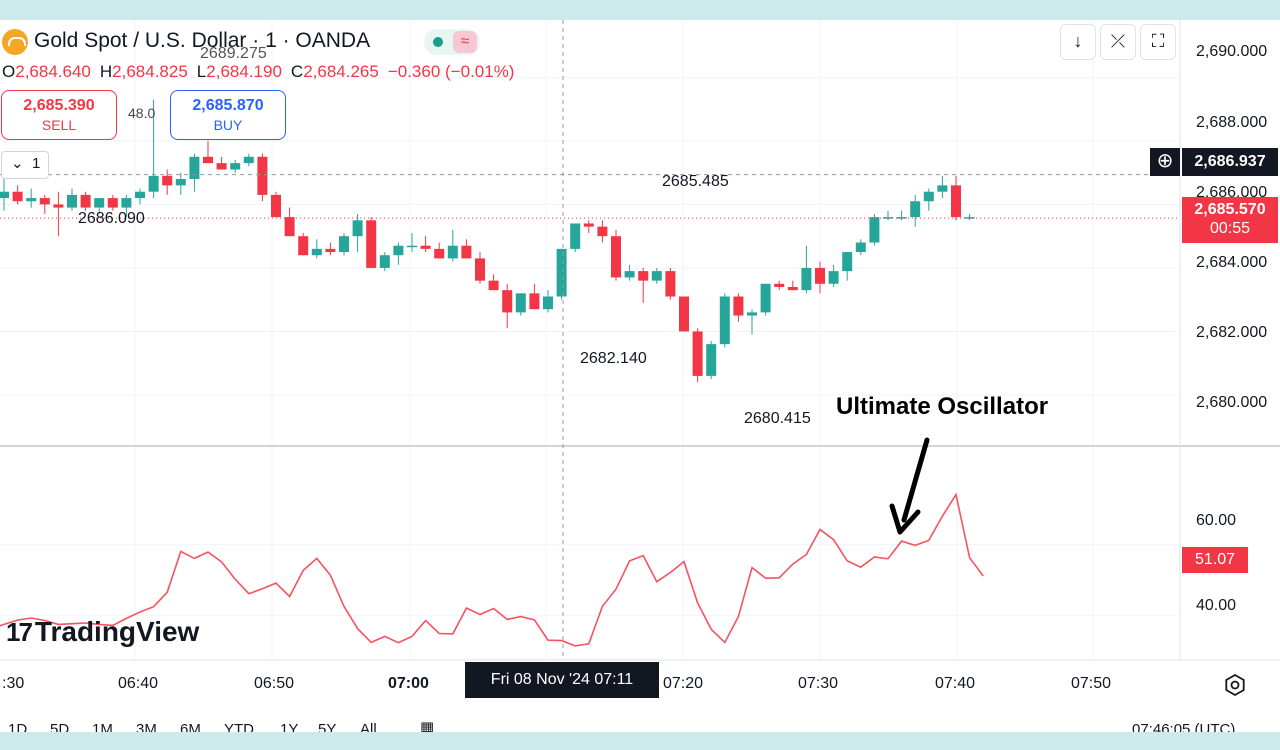 This screenshot has height=750, width=1280. What do you see at coordinates (202, 40) in the screenshot?
I see `symbol-title: Gold Spot / U.S. Dollar · 1 · OANDA` at bounding box center [202, 40].